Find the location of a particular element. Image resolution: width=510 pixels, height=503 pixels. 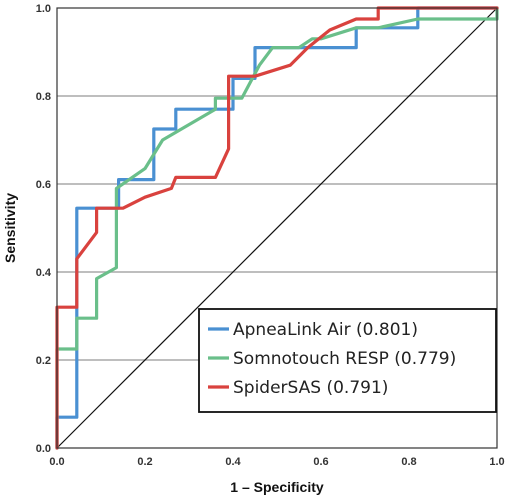

x-tick-label: 0.0 is located at coordinates (56, 462).